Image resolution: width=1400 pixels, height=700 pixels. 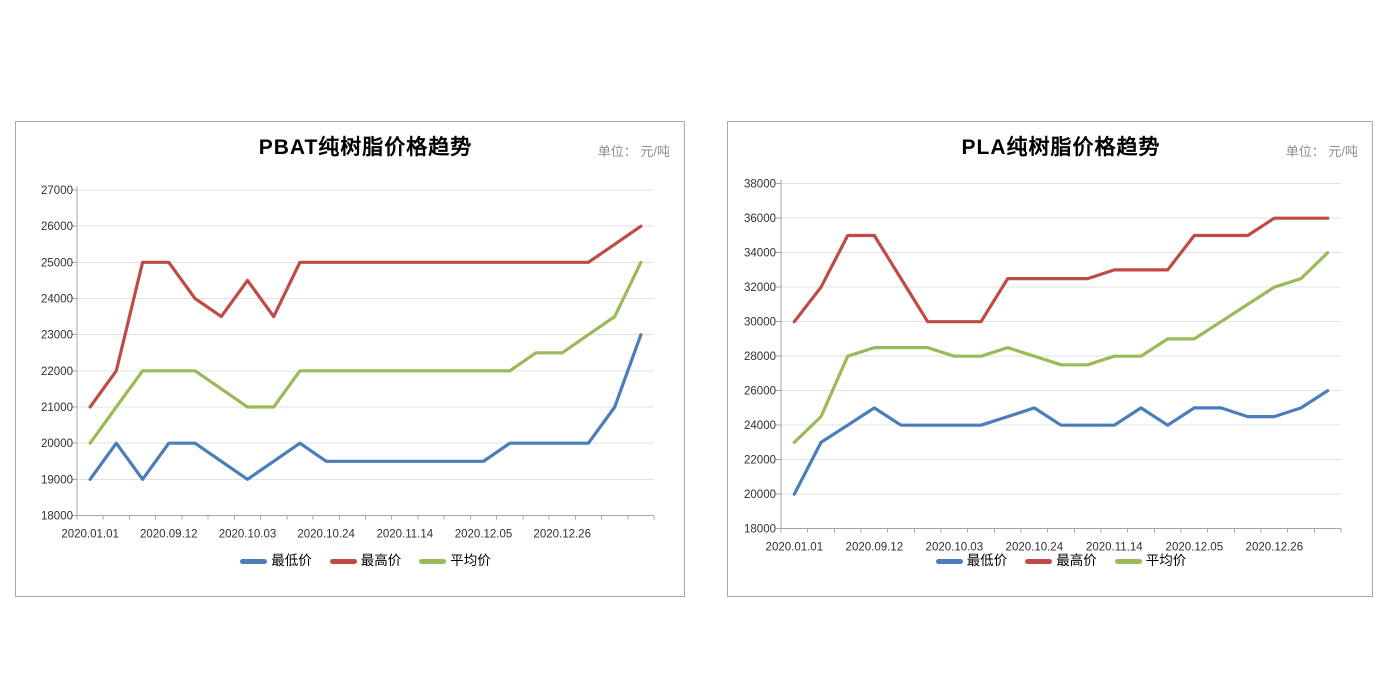 I want to click on pla-unit-label: 单位： 元/吨, so click(x=1321, y=151).